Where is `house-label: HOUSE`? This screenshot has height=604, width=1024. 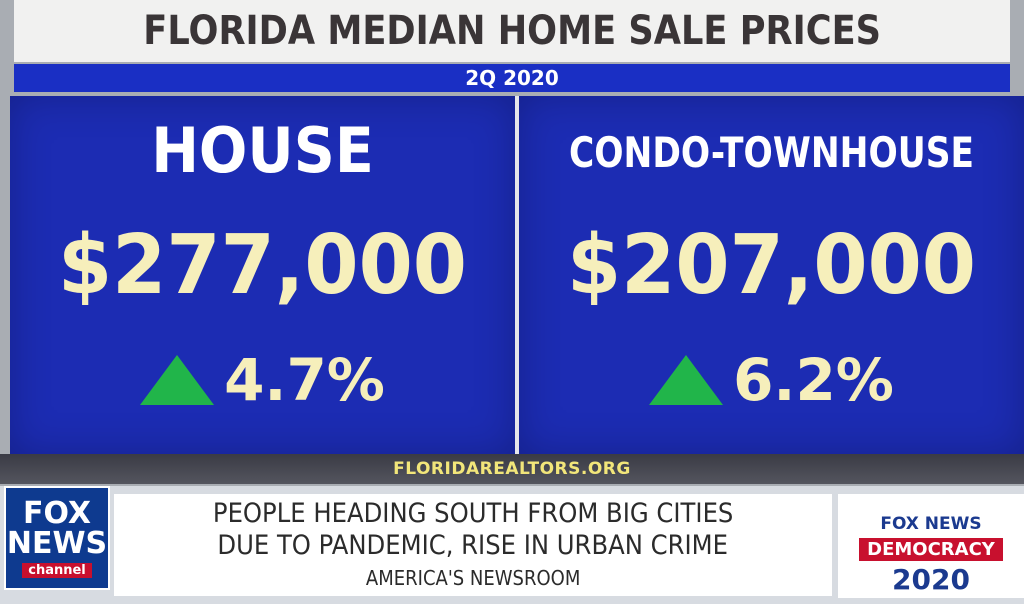
house-label: HOUSE is located at coordinates (262, 150).